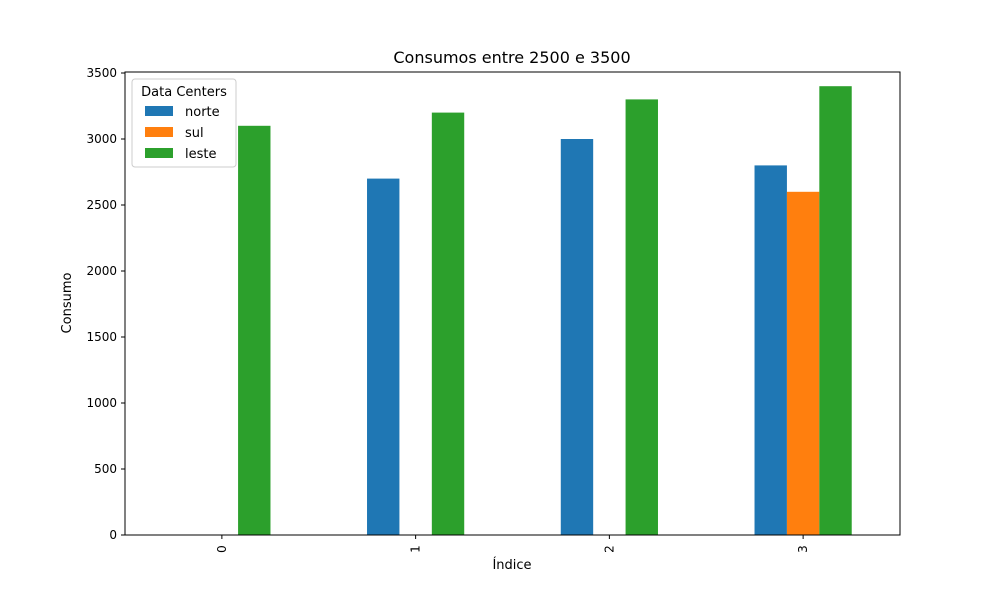 The width and height of the screenshot is (1000, 600). Describe the element at coordinates (113, 535) in the screenshot. I see `y-tick-label-0: 0` at that location.